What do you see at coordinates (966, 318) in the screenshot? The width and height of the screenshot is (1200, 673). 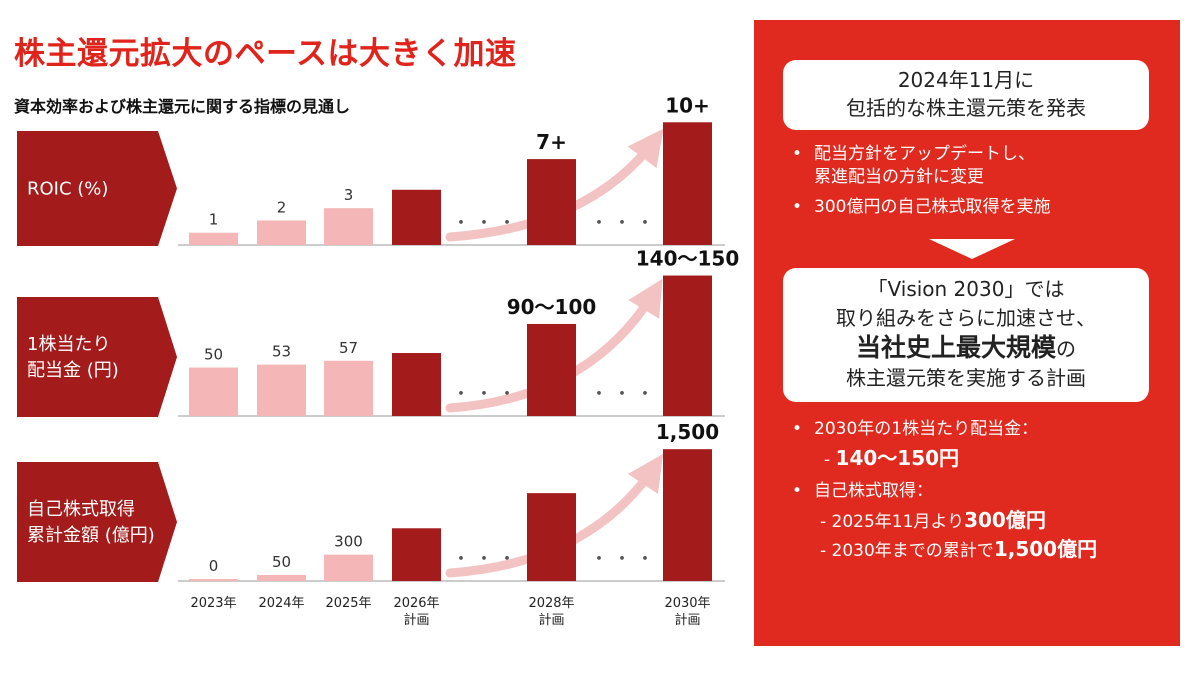 I see `vision-line: 取り組みをさらに加速させ、` at bounding box center [966, 318].